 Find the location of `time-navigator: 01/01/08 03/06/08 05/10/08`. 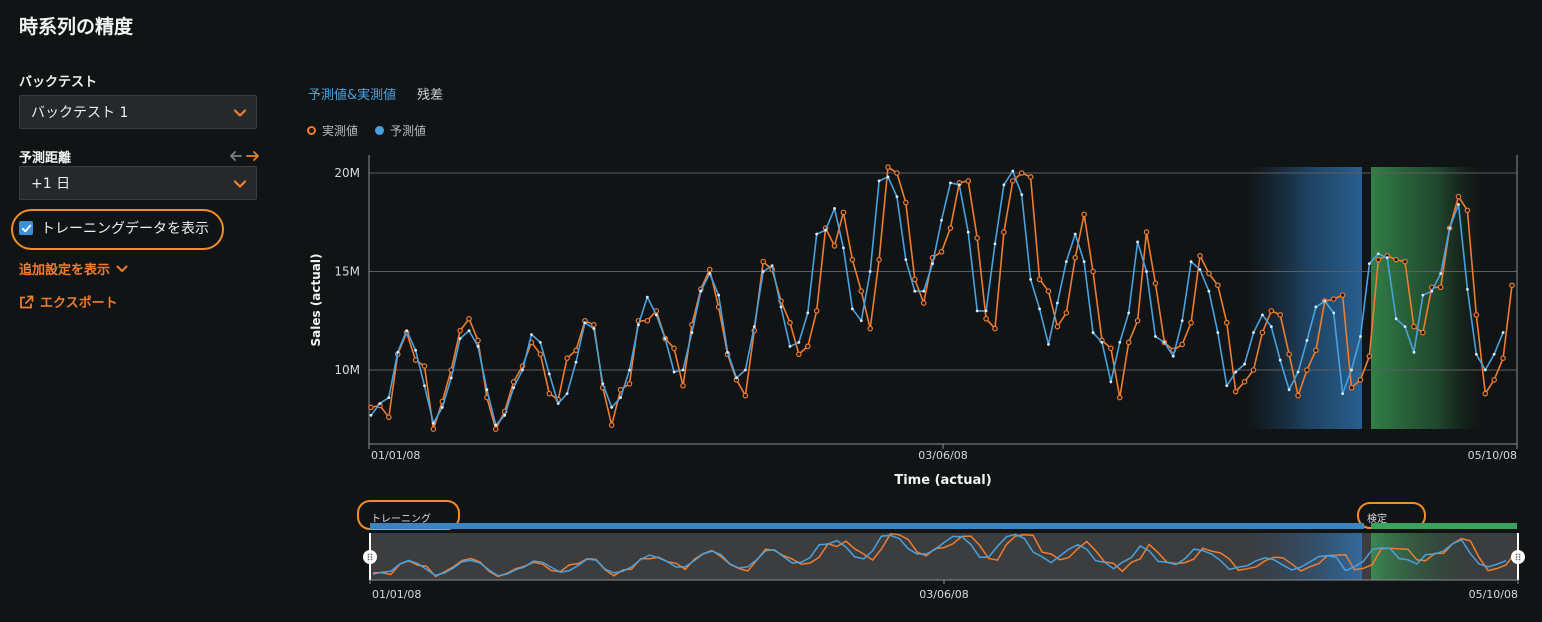

time-navigator: 01/01/08 03/06/08 05/10/08 is located at coordinates (948, 571).